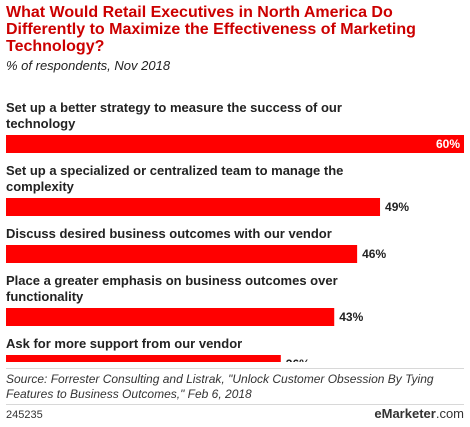 The width and height of the screenshot is (470, 427). What do you see at coordinates (397, 207) in the screenshot?
I see `value-label: 49%` at bounding box center [397, 207].